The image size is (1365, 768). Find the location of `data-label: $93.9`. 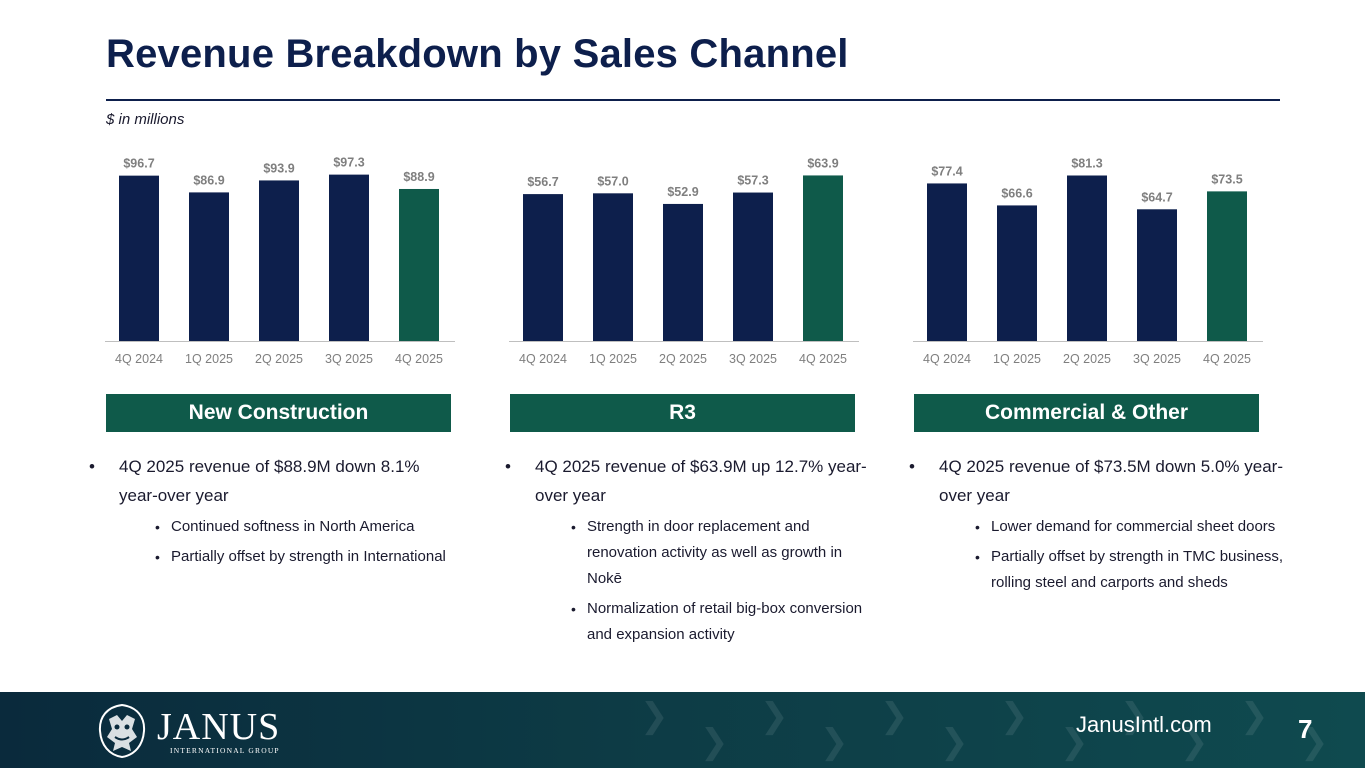

data-label: $93.9 is located at coordinates (278, 168).